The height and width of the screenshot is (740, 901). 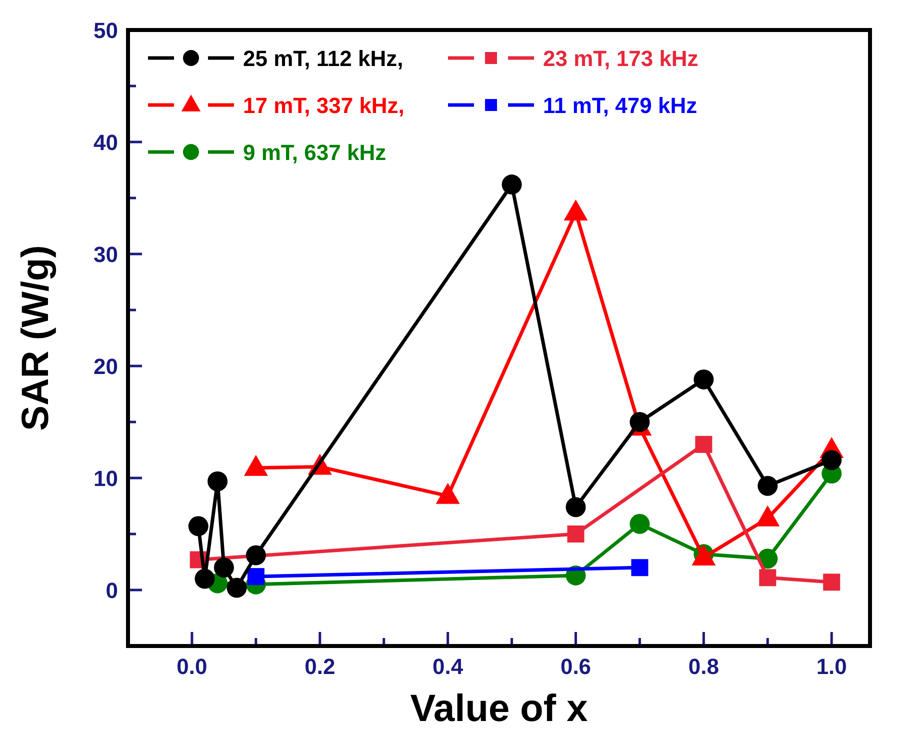 I want to click on y-tick-label: 50, so click(x=106, y=30).